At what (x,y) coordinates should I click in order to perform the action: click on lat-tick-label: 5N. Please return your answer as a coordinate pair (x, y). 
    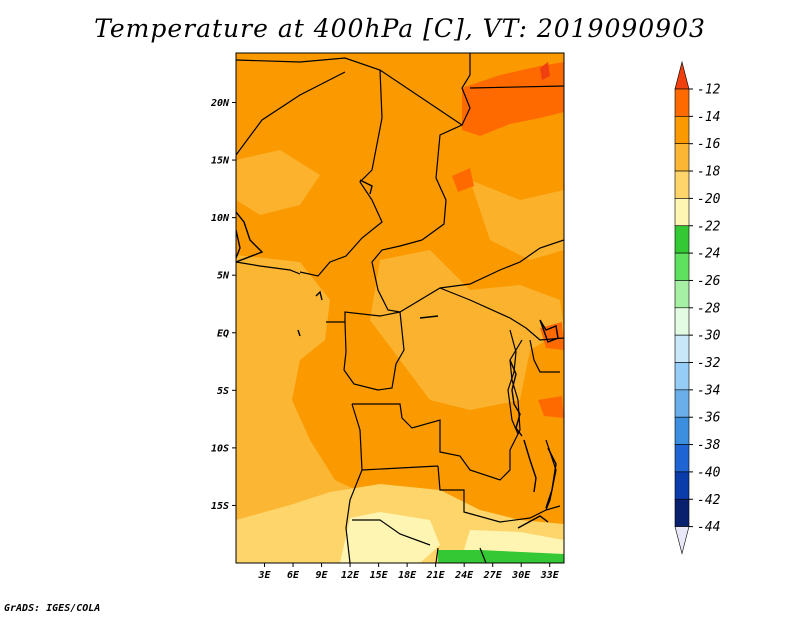
    Looking at the image, I should click on (223, 276).